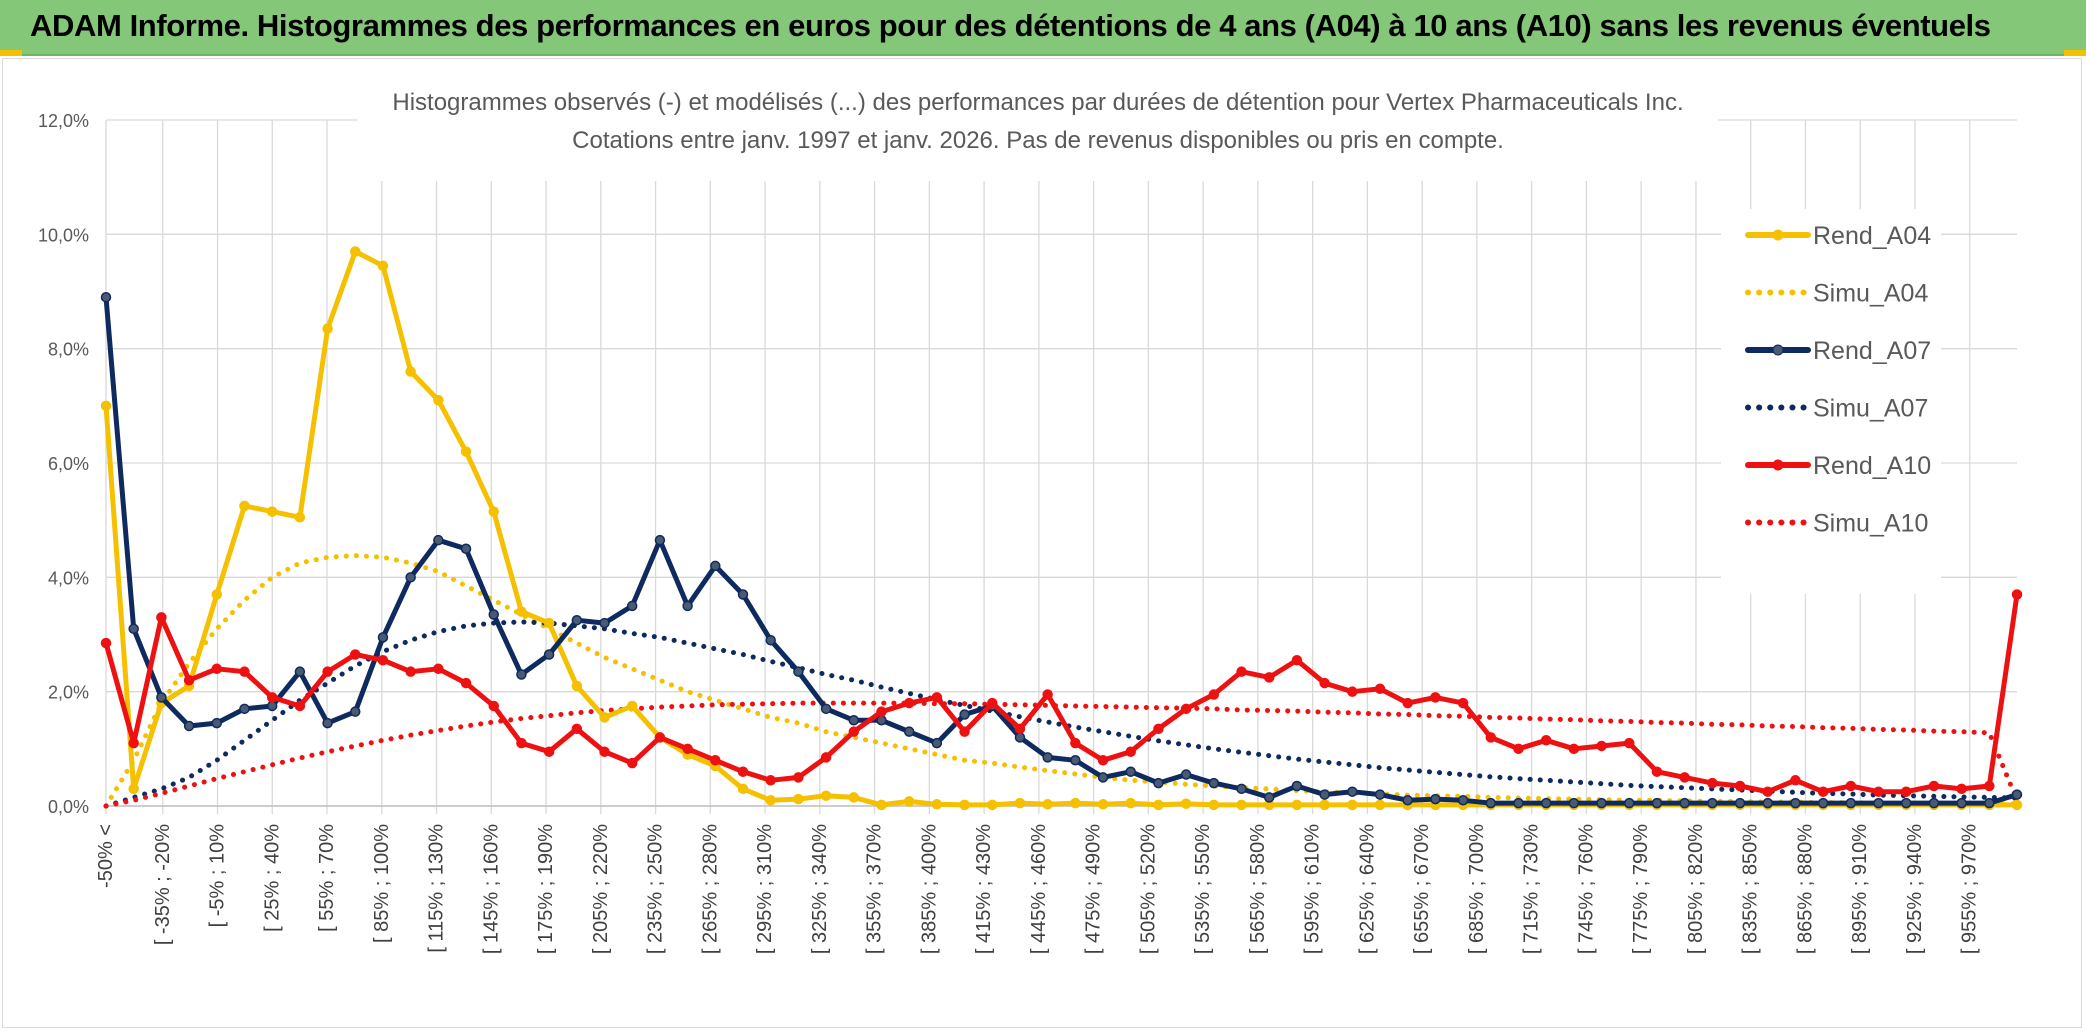 Image resolution: width=2086 pixels, height=1033 pixels. Describe the element at coordinates (765, 889) in the screenshot. I see `x-tick-label: [ 295% ; 310%` at that location.